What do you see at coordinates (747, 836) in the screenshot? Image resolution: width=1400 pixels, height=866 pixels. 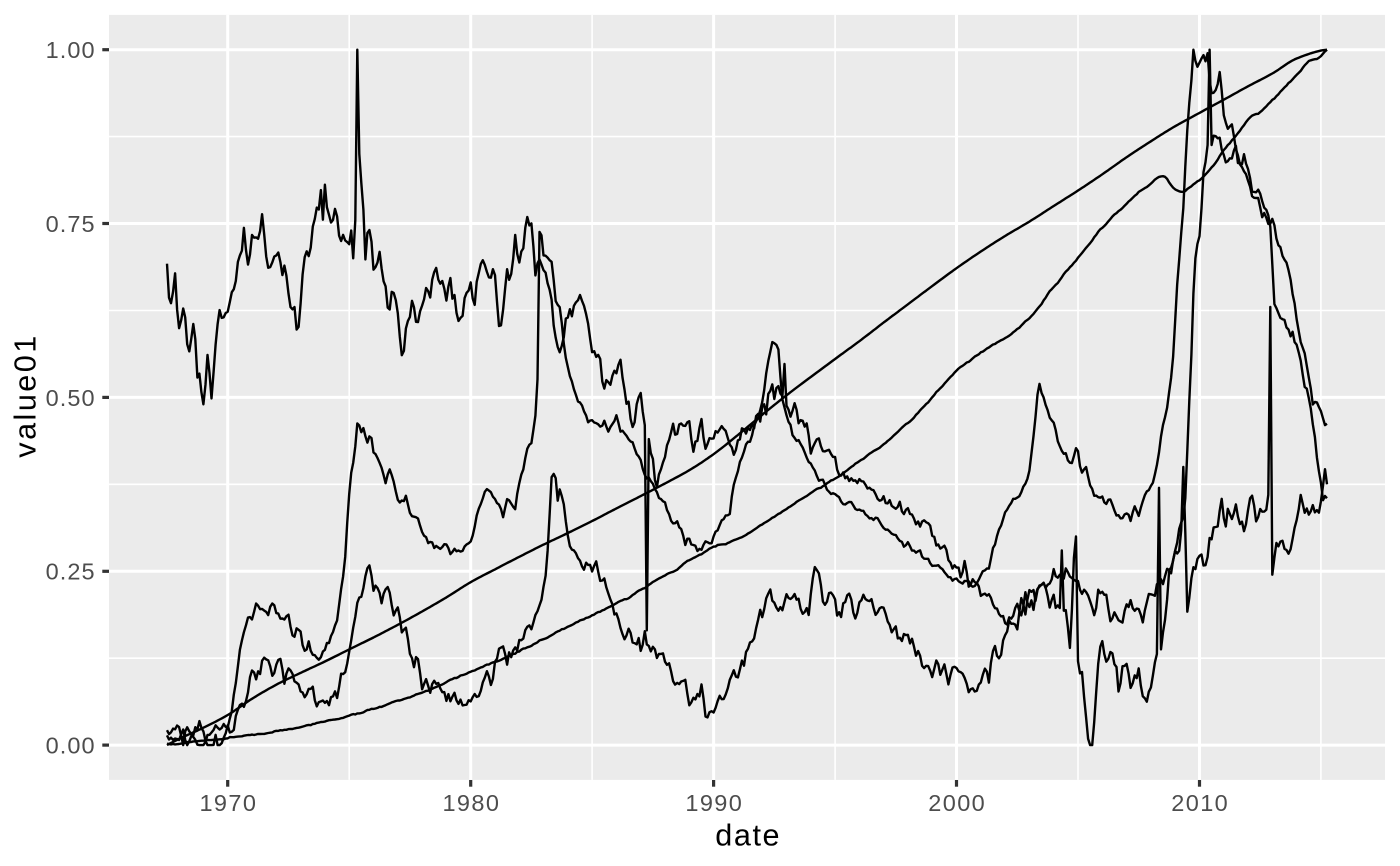 I see `svg-text: date` at bounding box center [747, 836].